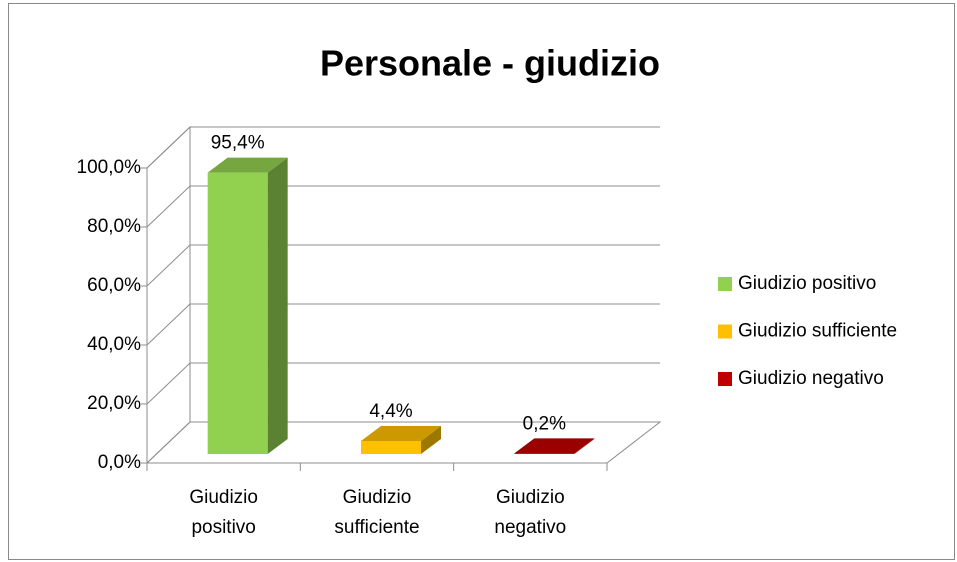  I want to click on legend-label: Giudizio sufficiente, so click(817, 331).